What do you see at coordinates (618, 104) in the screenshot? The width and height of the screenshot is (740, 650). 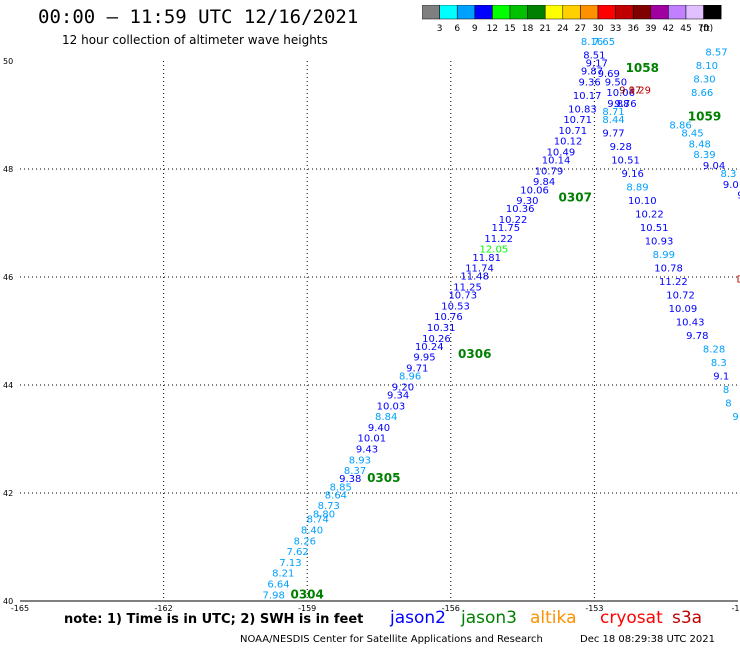 I see `wave-height-point: 9.88` at bounding box center [618, 104].